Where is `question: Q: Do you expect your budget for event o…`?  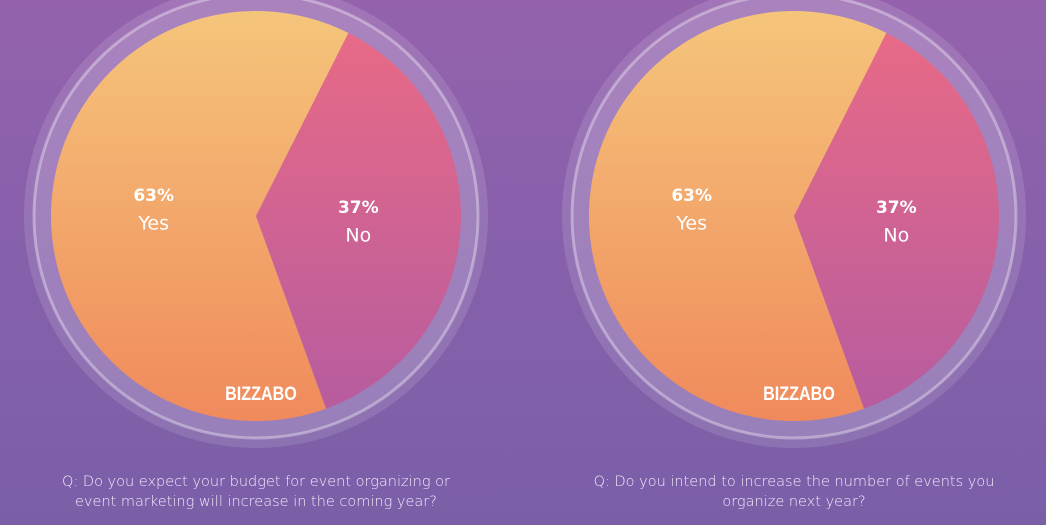 question: Q: Do you expect your budget for event o… is located at coordinates (256, 492).